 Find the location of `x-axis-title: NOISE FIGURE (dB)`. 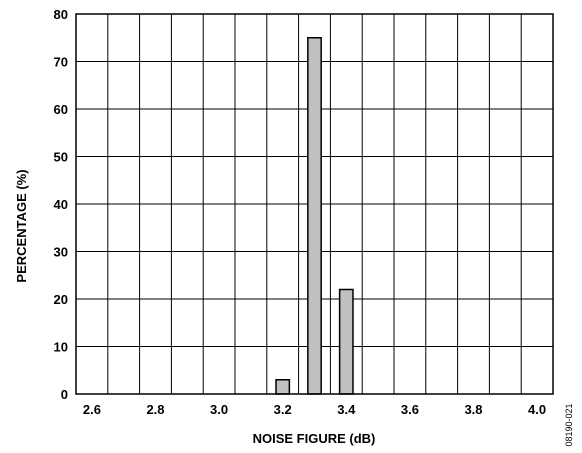

x-axis-title: NOISE FIGURE (dB) is located at coordinates (314, 438).